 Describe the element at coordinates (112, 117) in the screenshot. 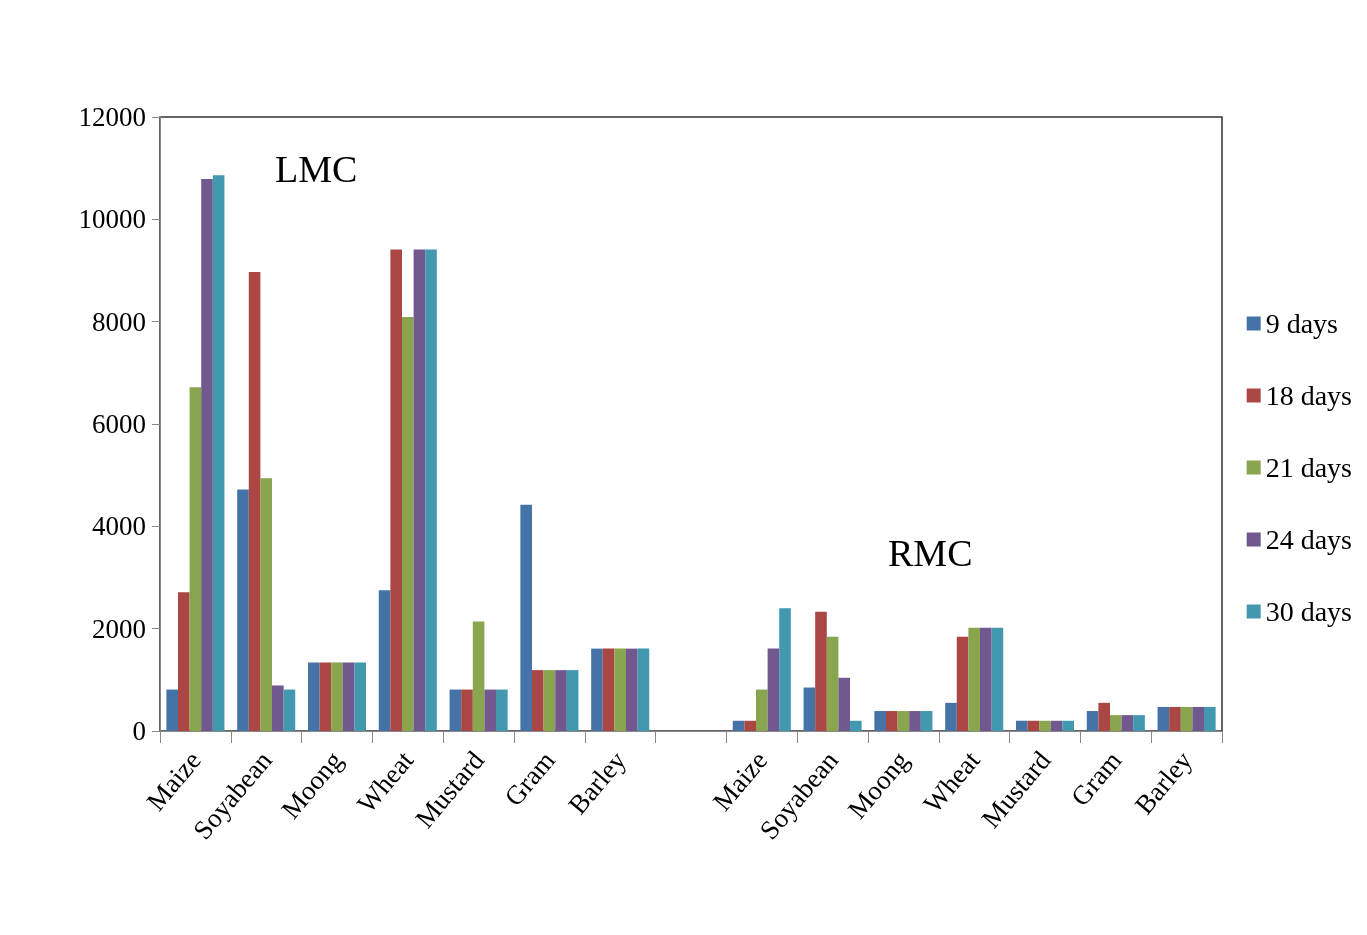

I see `y-tick-label: 12000` at that location.